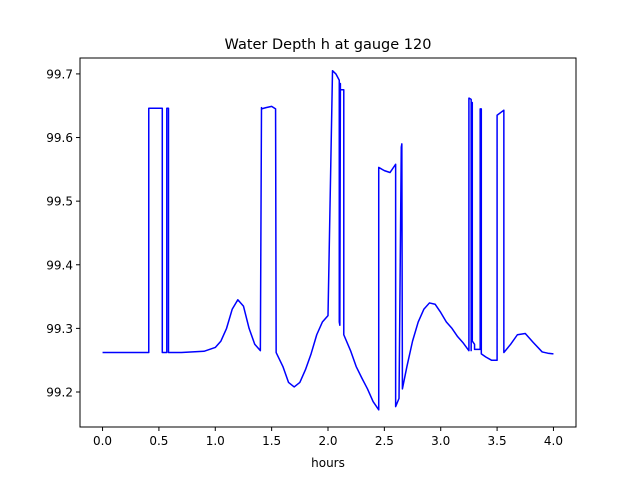 This screenshot has height=480, width=640. I want to click on x-axis: 0.0 0.5 1.0 1.5 2.0 2.5 3.0 3.5 4.0, so click(328, 437).